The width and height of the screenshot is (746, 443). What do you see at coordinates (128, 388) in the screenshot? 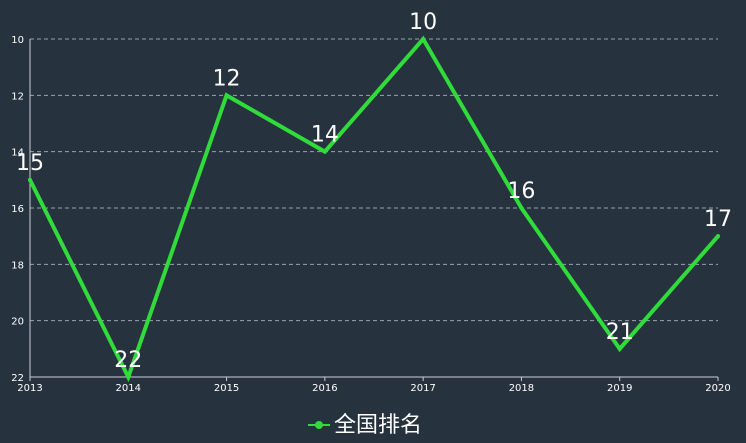
I see `x-tick-label: 2014` at bounding box center [128, 388].